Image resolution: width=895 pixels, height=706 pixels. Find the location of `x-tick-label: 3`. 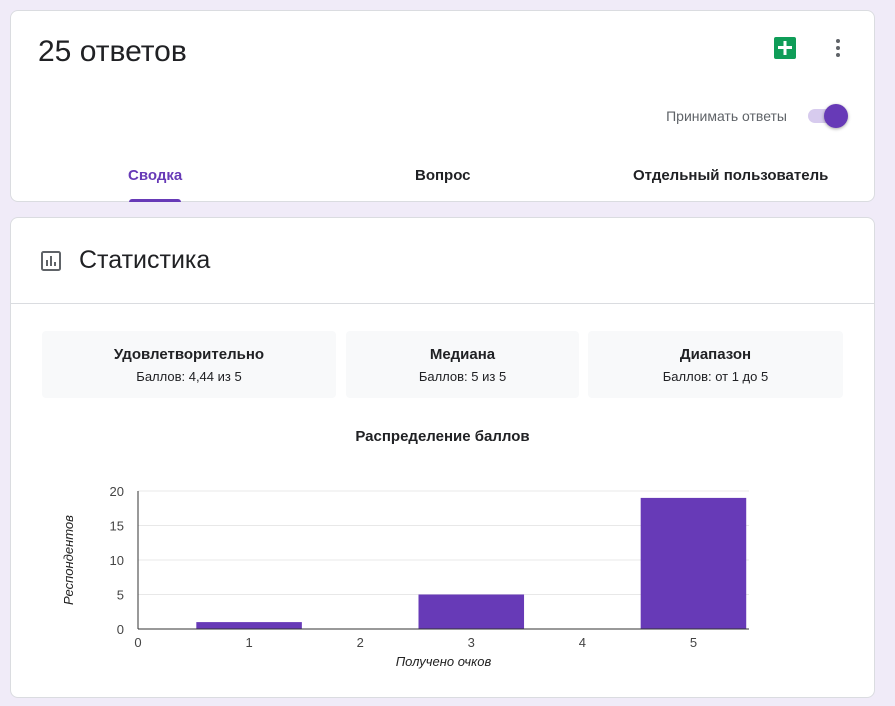

x-tick-label: 3 is located at coordinates (471, 642).